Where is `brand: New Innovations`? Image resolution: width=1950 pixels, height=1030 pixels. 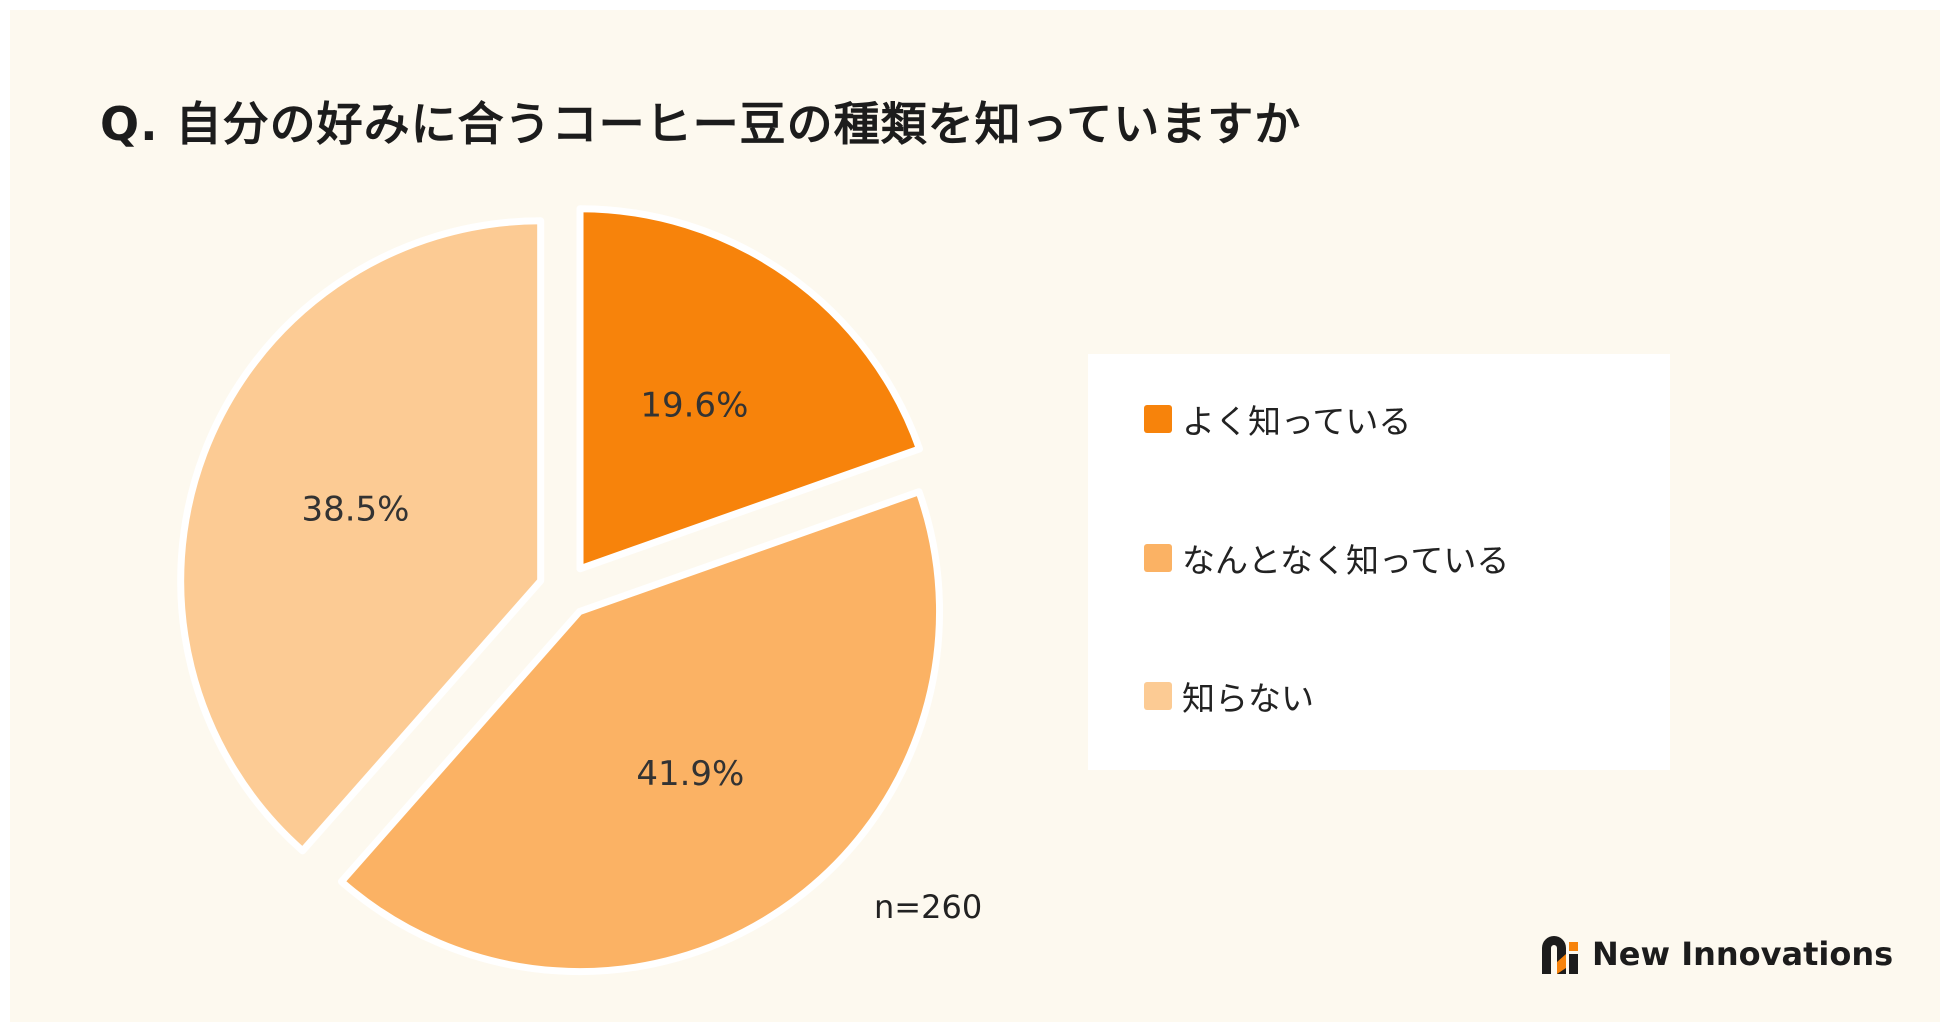 brand: New Innovations is located at coordinates (1716, 954).